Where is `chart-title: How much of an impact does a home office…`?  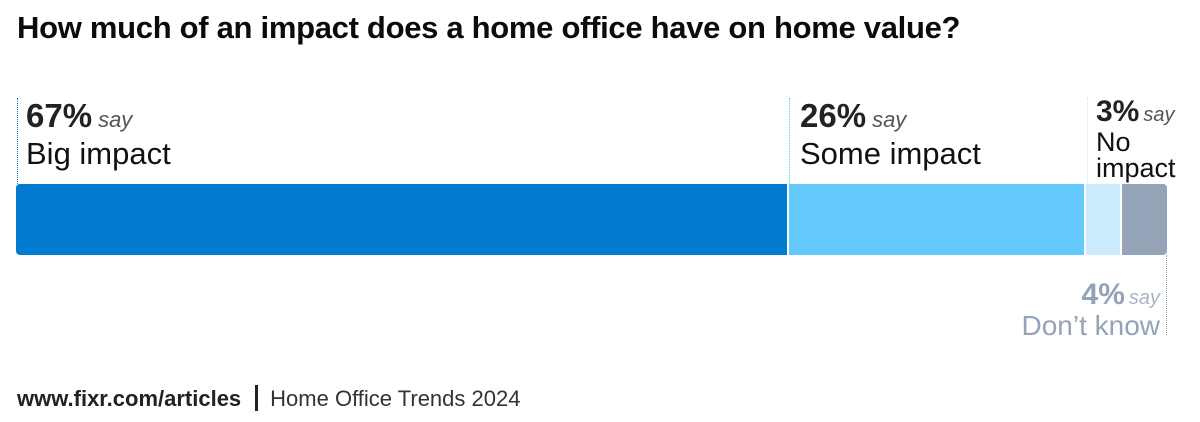
chart-title: How much of an impact does a home office… is located at coordinates (489, 27).